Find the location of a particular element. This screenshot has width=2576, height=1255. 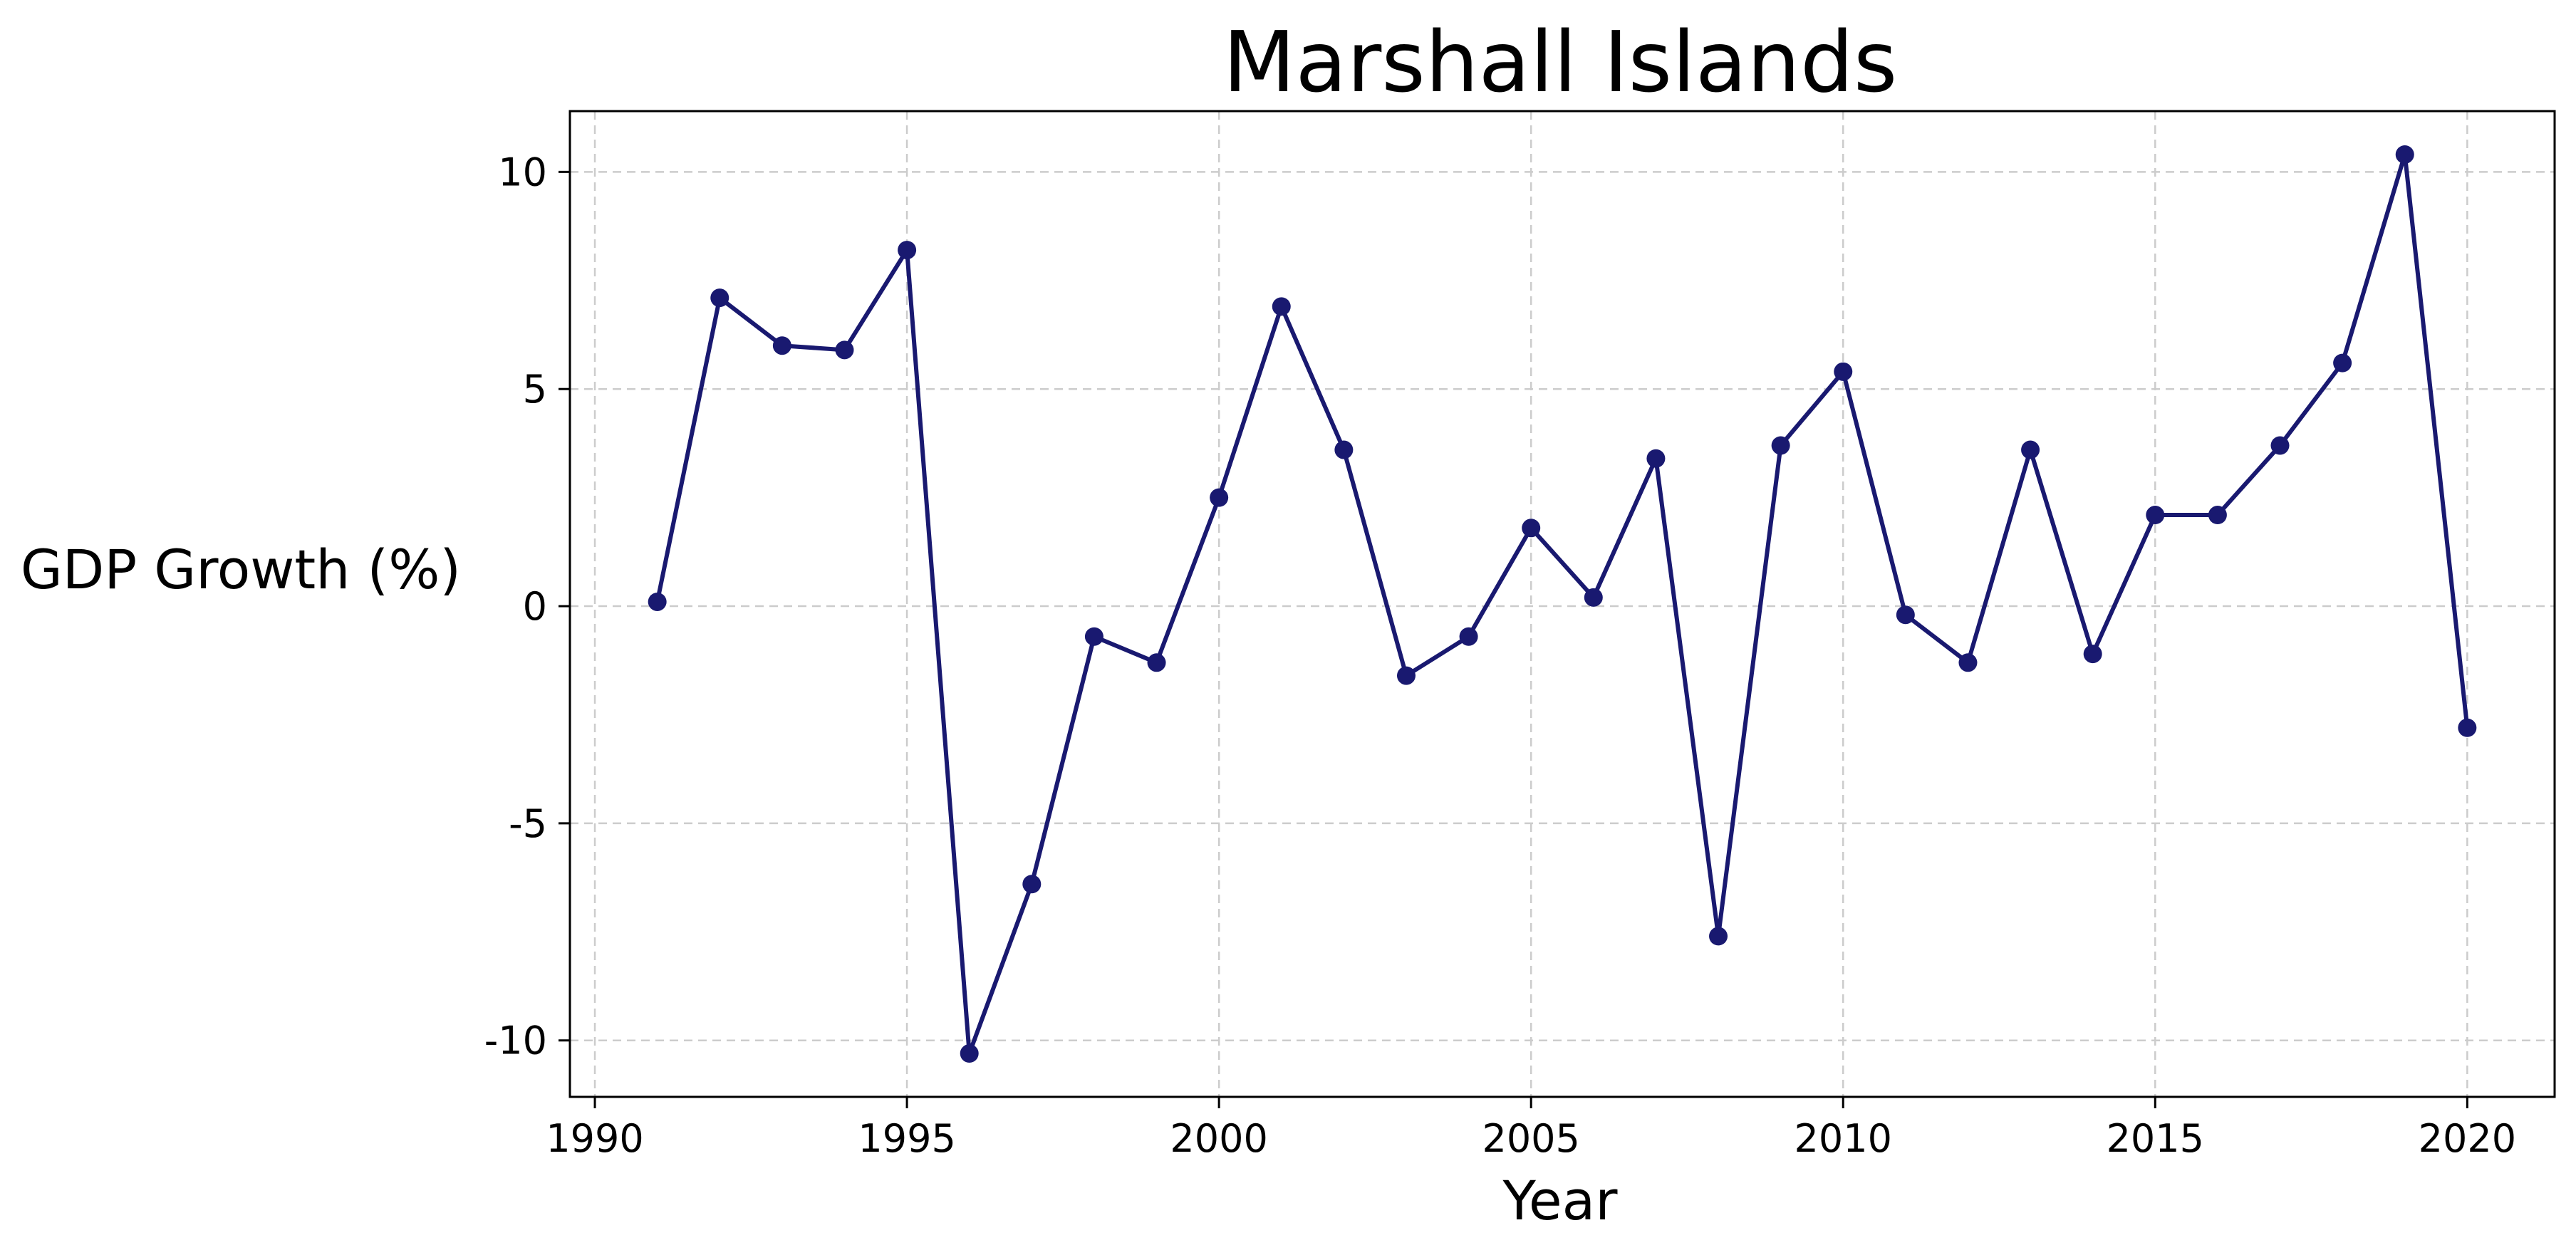

y-tick-label: 5 is located at coordinates (535, 389).